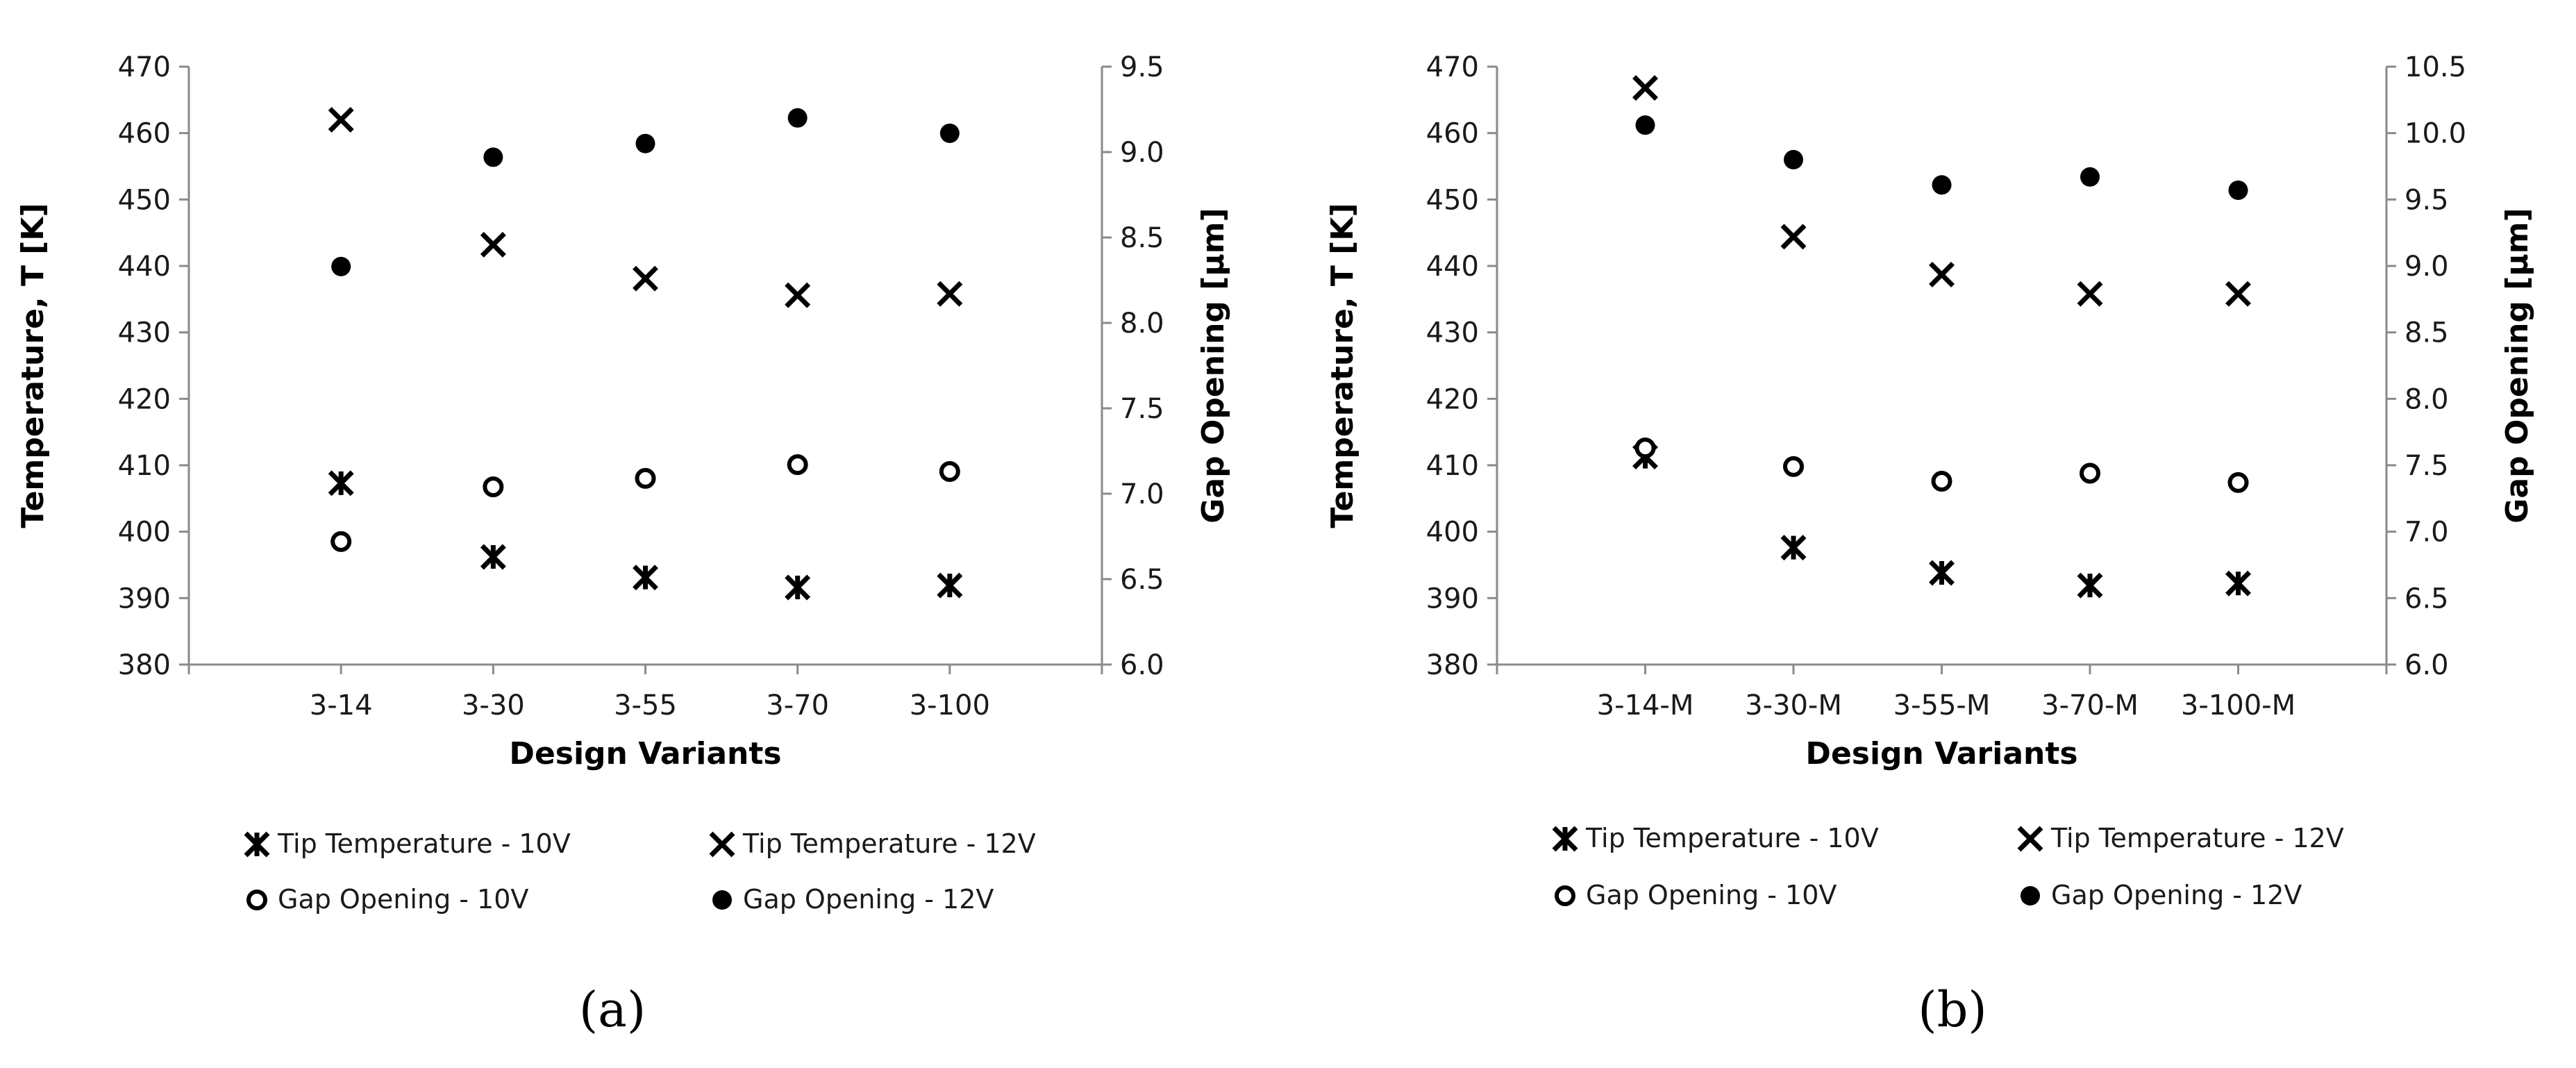 Image resolution: width=2576 pixels, height=1068 pixels. What do you see at coordinates (1452, 399) in the screenshot?
I see `y-tick-label: 420` at bounding box center [1452, 399].